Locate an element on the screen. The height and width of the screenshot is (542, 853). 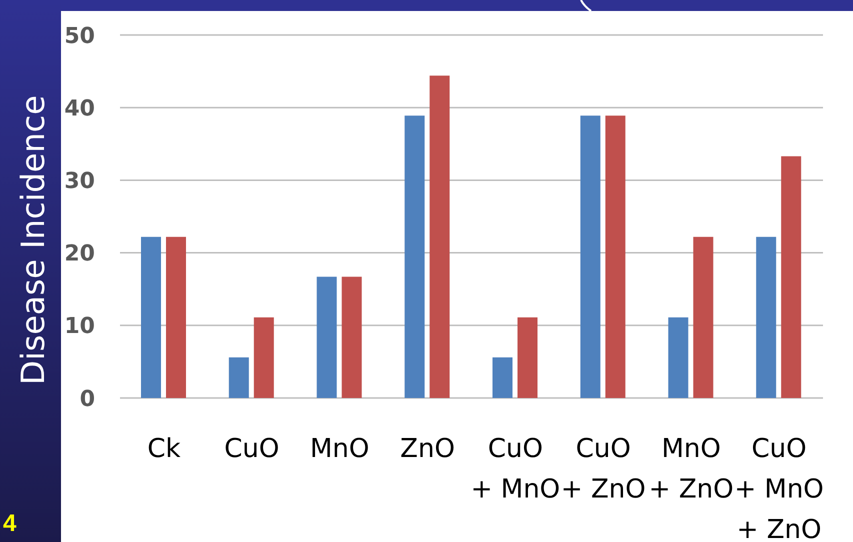
x-tick-label: CuO + MnO + ZnO is located at coordinates (779, 488).